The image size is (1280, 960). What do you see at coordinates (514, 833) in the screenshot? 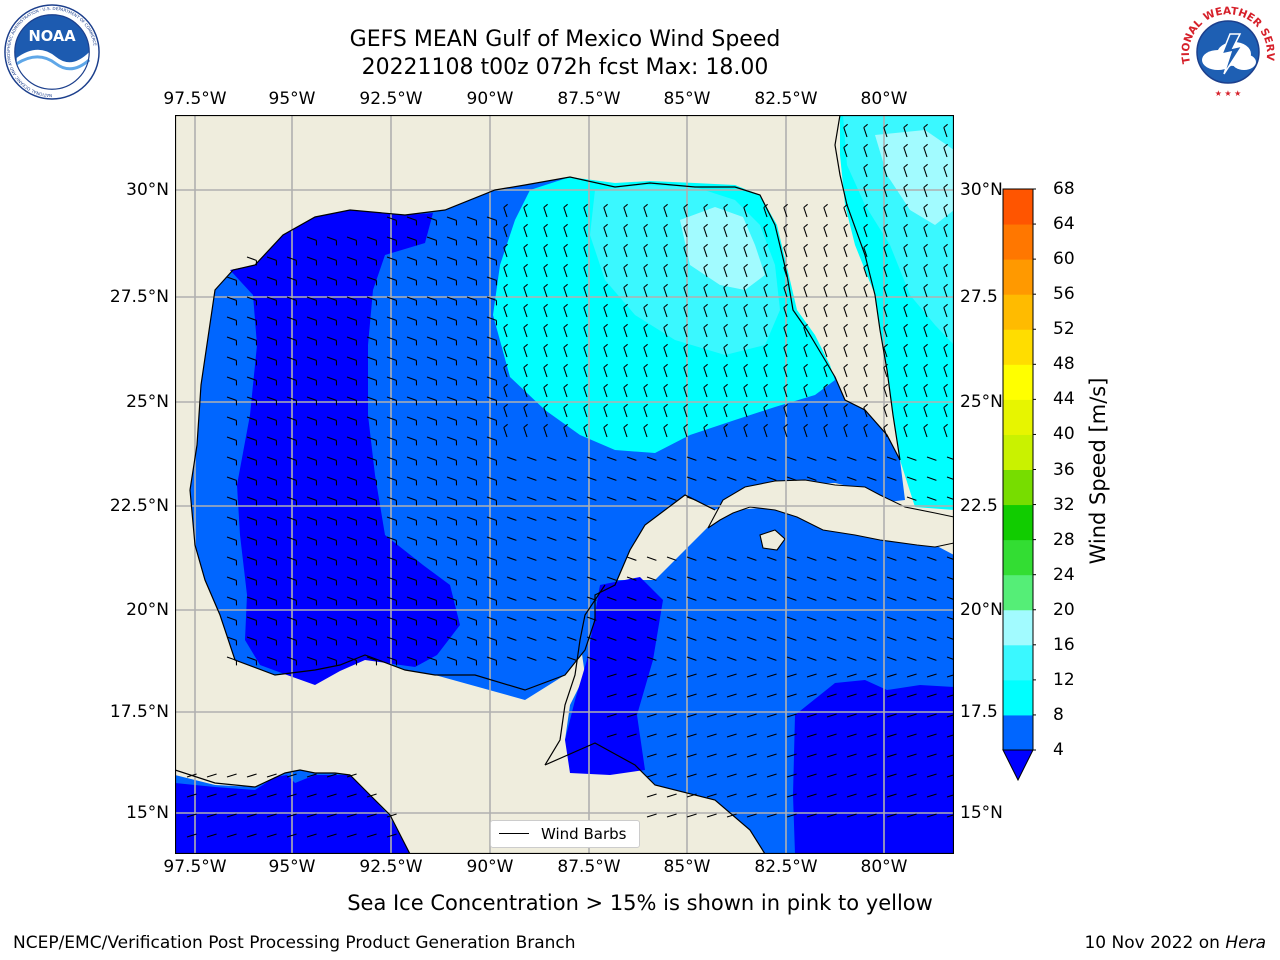
I see `legend-line-swatch` at bounding box center [514, 833].